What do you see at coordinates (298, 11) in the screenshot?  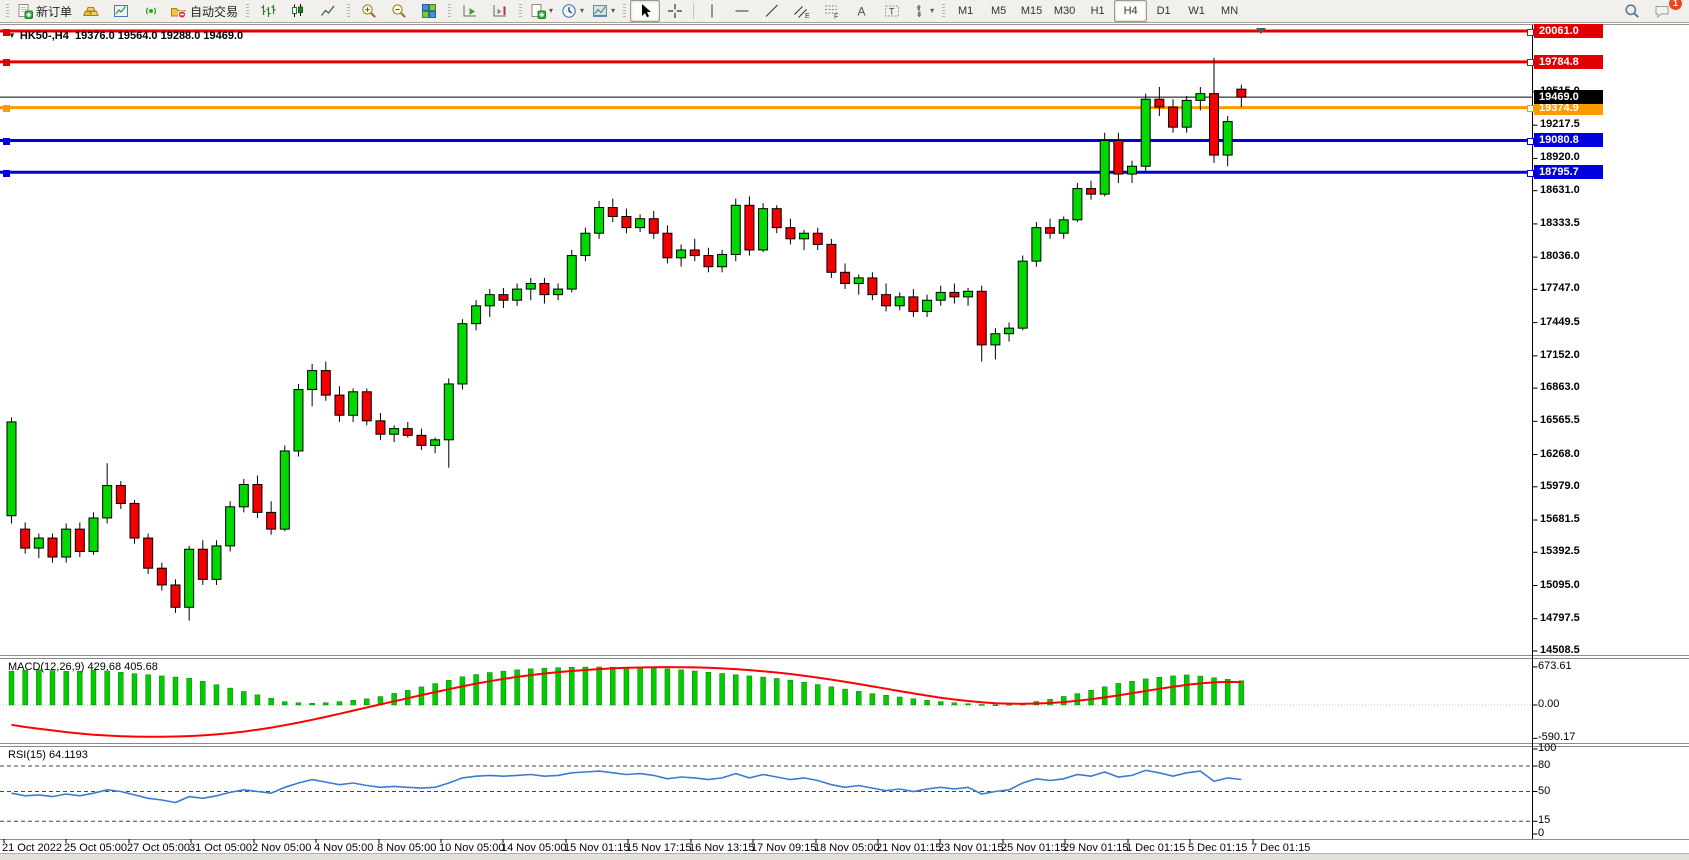 I see `candlestick-mode-button` at bounding box center [298, 11].